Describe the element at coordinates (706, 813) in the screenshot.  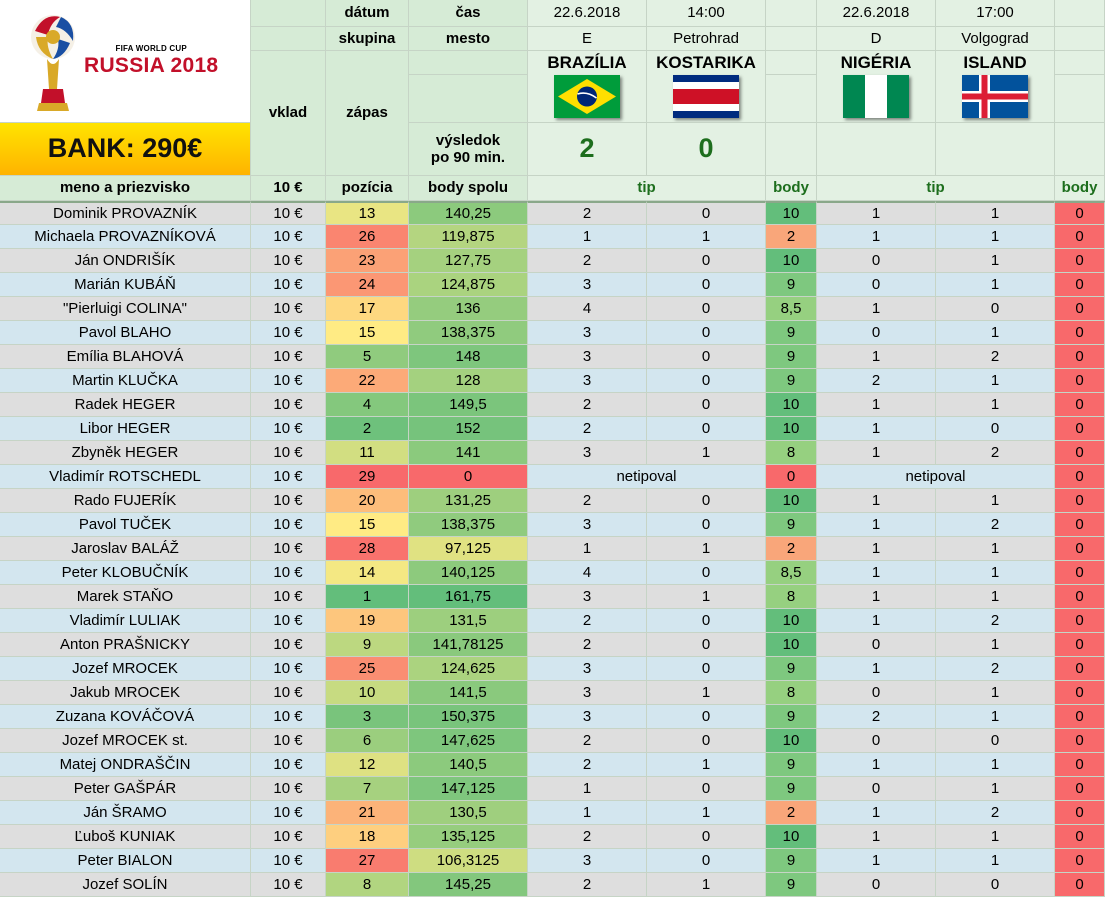
I see `tip-away-1: 1` at that location.